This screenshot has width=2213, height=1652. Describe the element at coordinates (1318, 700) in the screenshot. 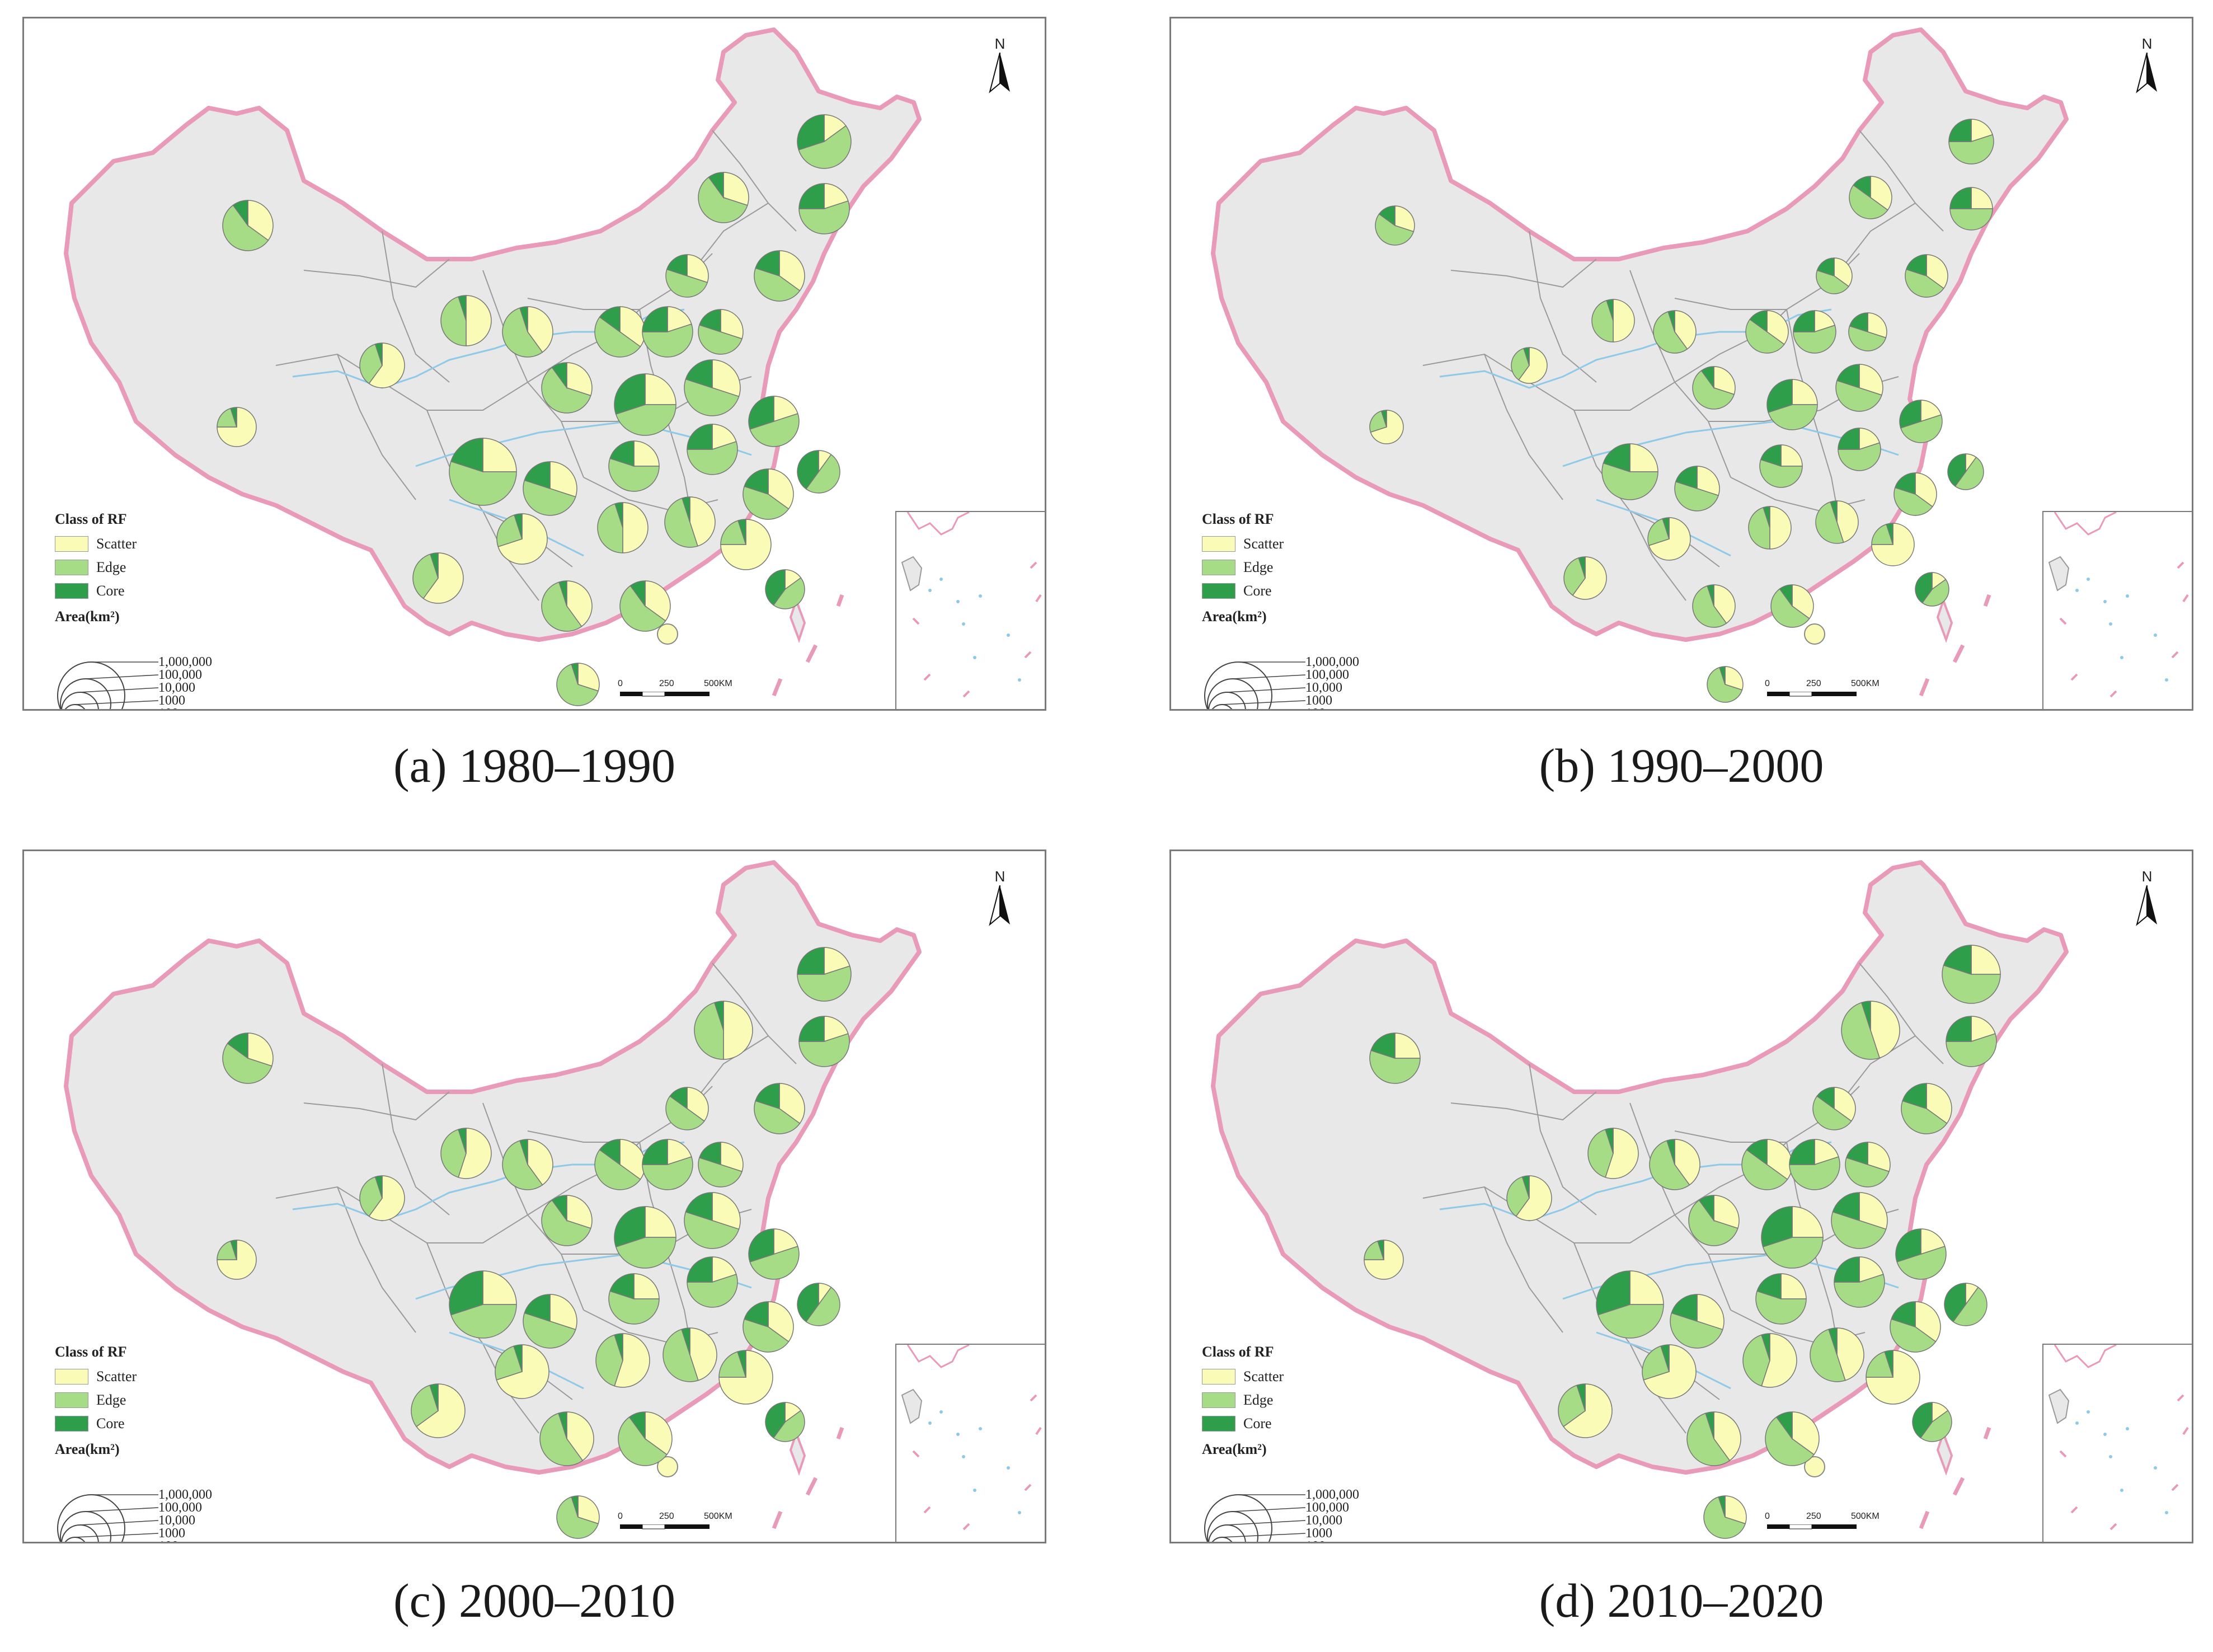

I see `size-label-1000: 1000` at that location.